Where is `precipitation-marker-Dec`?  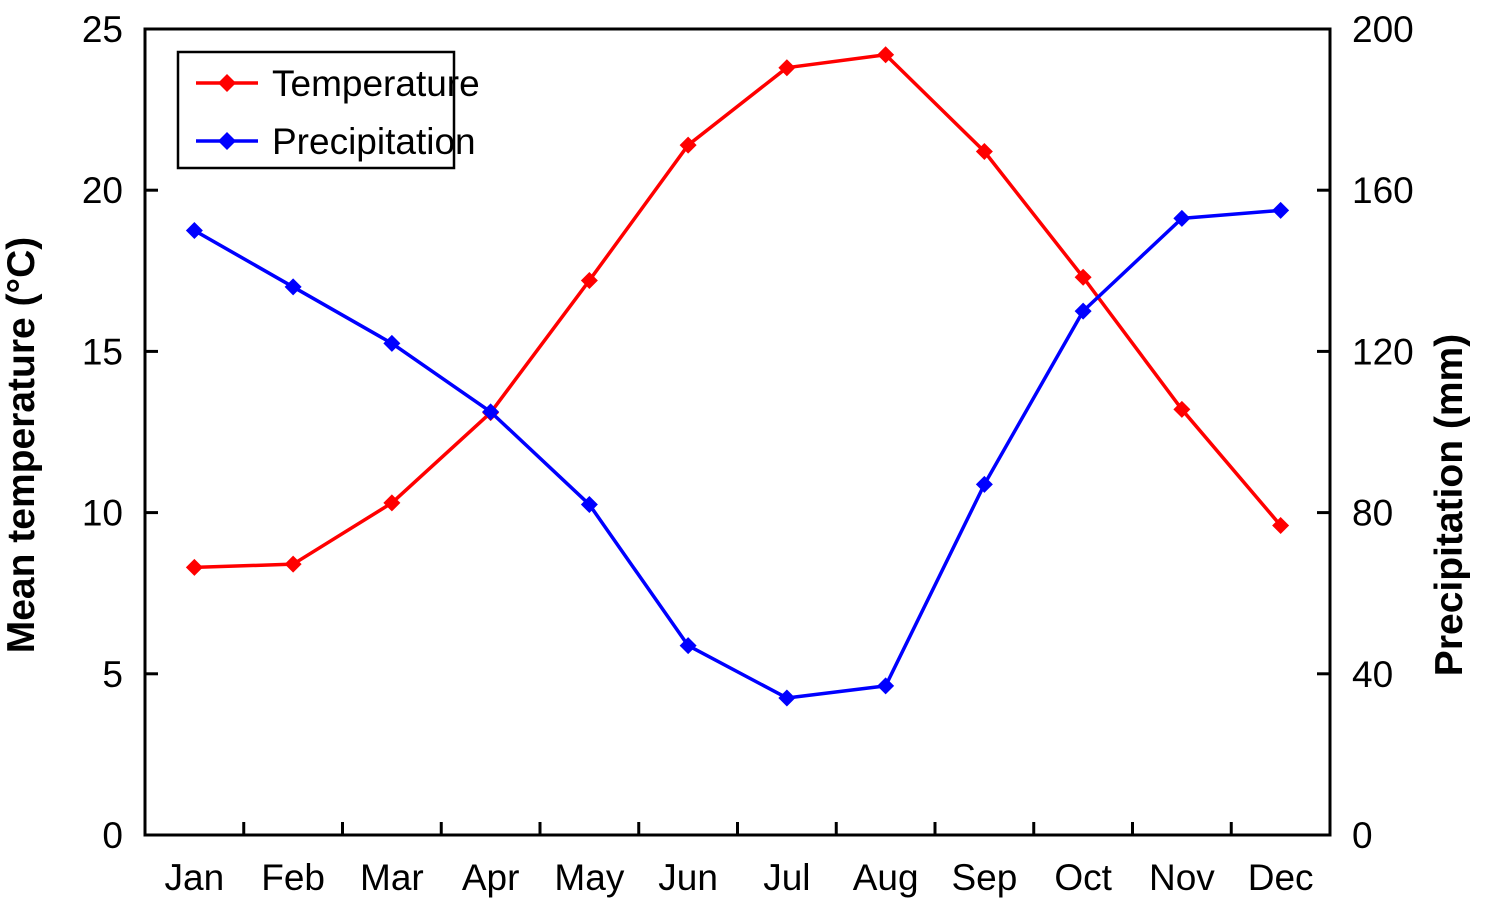 precipitation-marker-Dec is located at coordinates (1281, 210).